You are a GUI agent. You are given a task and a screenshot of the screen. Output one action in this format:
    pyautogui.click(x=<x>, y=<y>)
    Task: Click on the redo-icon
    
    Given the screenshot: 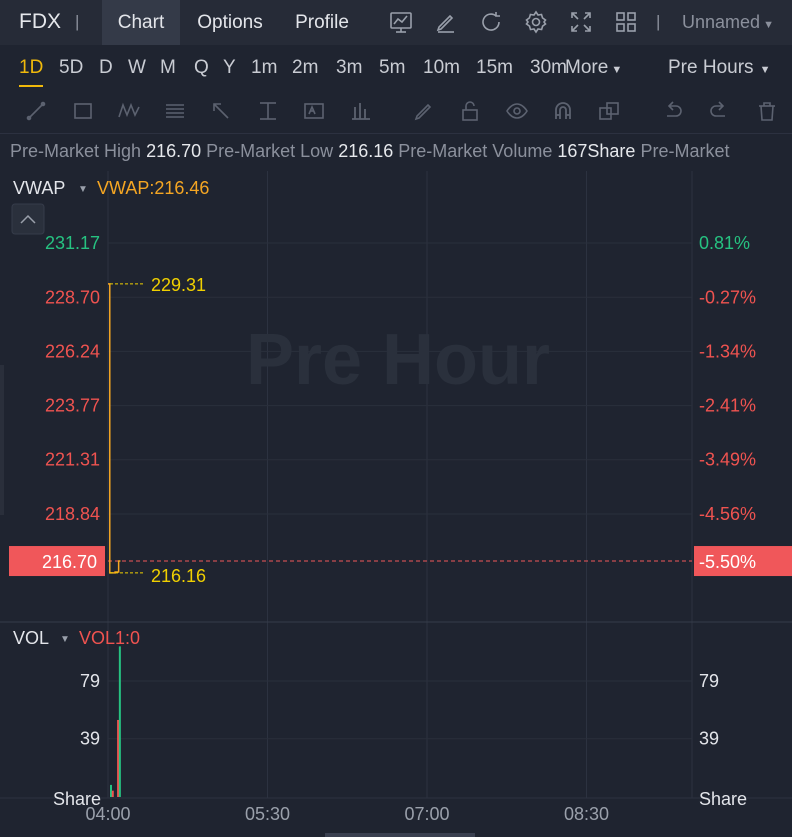 What is the action you would take?
    pyautogui.click(x=719, y=111)
    